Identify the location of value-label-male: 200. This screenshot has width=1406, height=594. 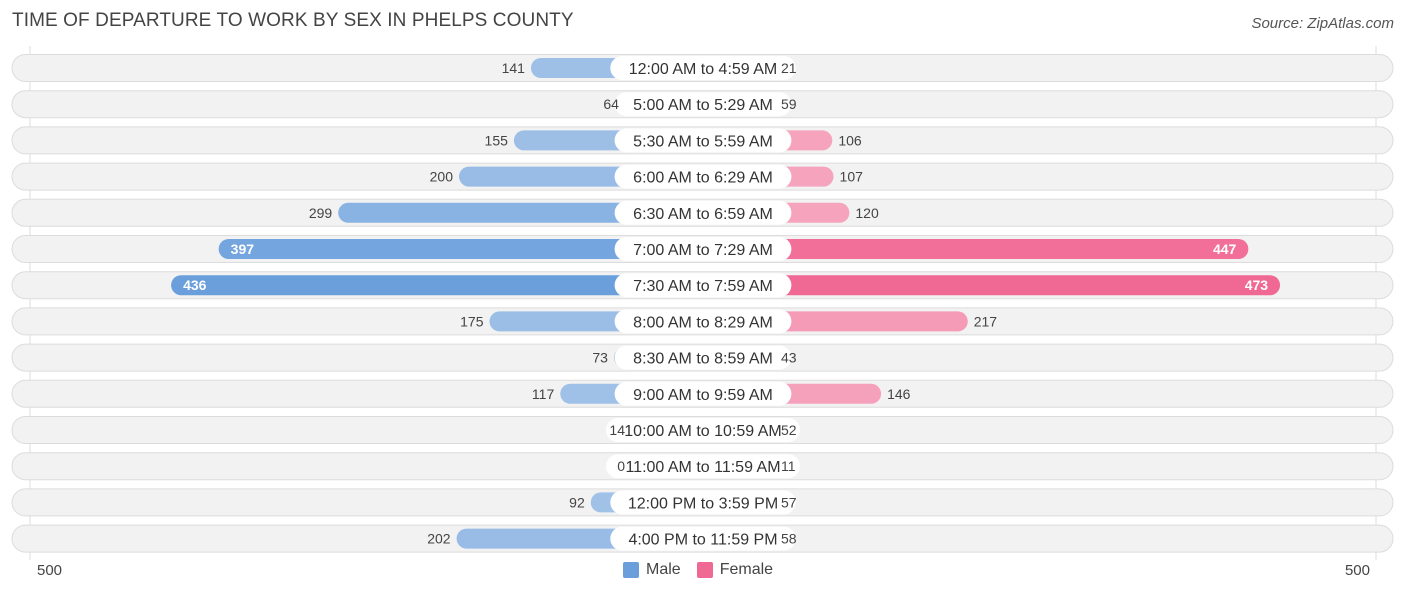
(442, 177).